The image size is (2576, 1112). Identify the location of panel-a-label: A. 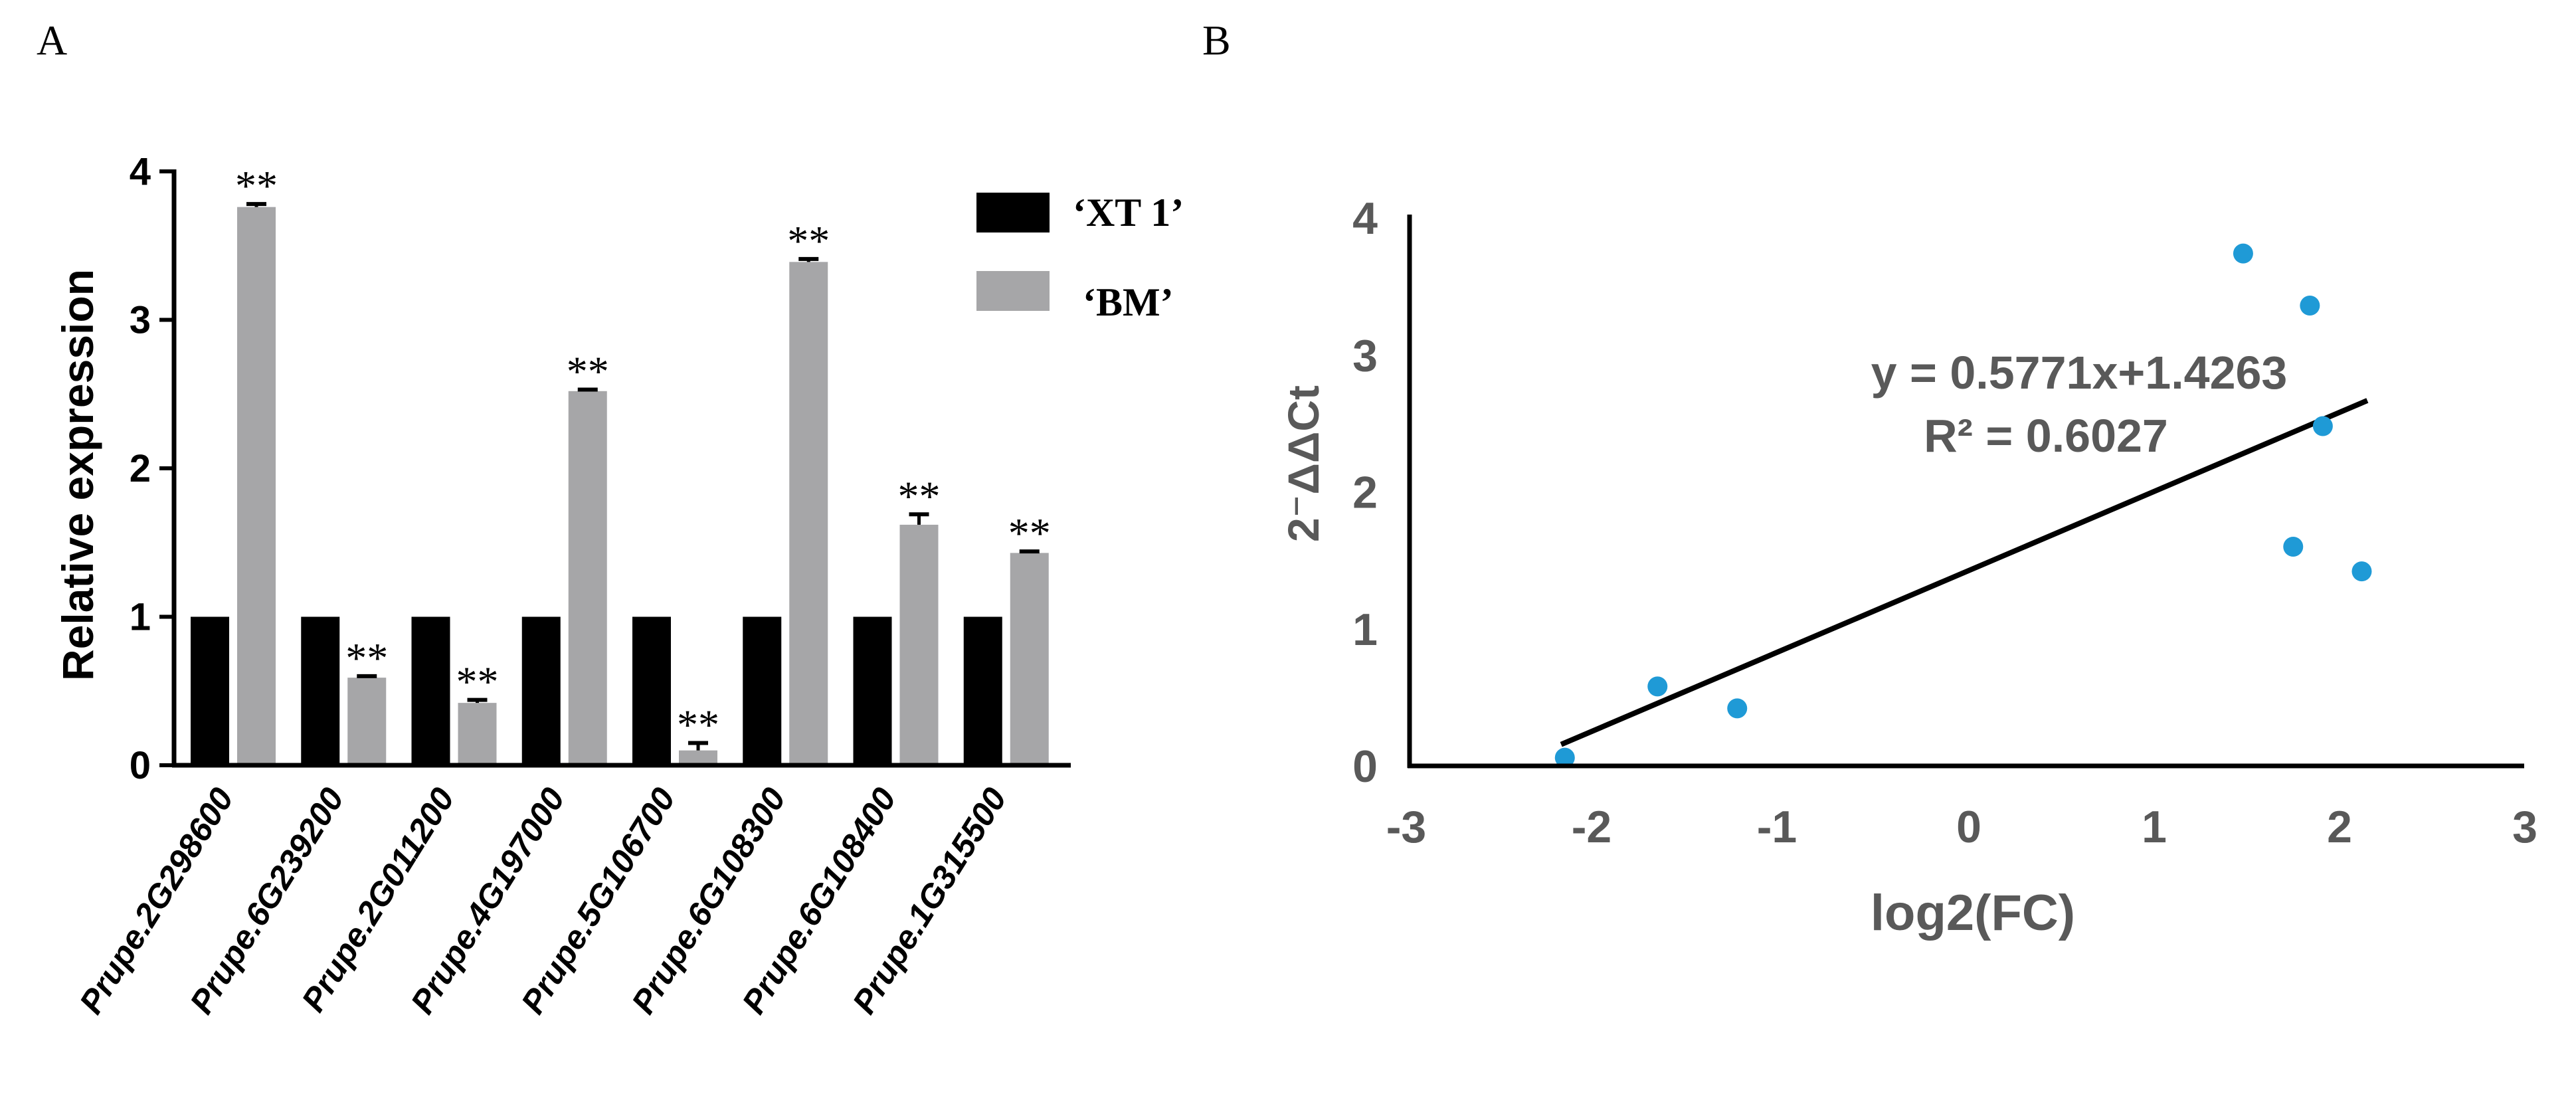
(52, 40).